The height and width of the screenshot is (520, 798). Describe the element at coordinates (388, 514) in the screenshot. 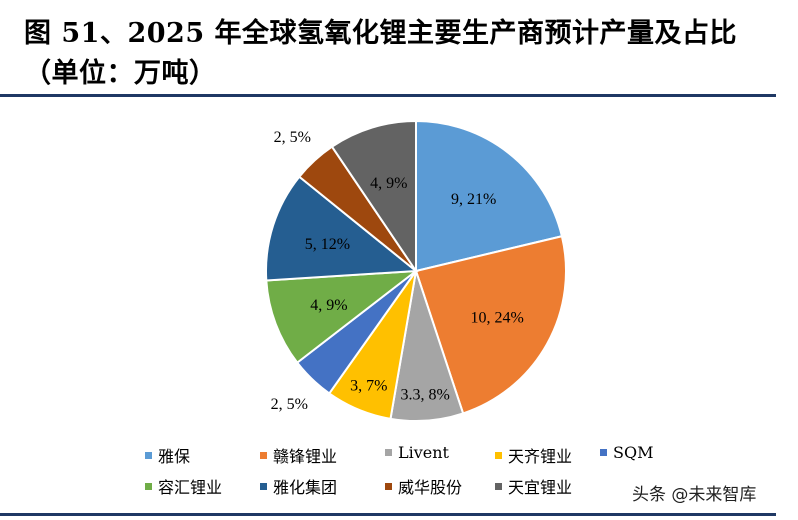

I see `bottom-divider` at that location.